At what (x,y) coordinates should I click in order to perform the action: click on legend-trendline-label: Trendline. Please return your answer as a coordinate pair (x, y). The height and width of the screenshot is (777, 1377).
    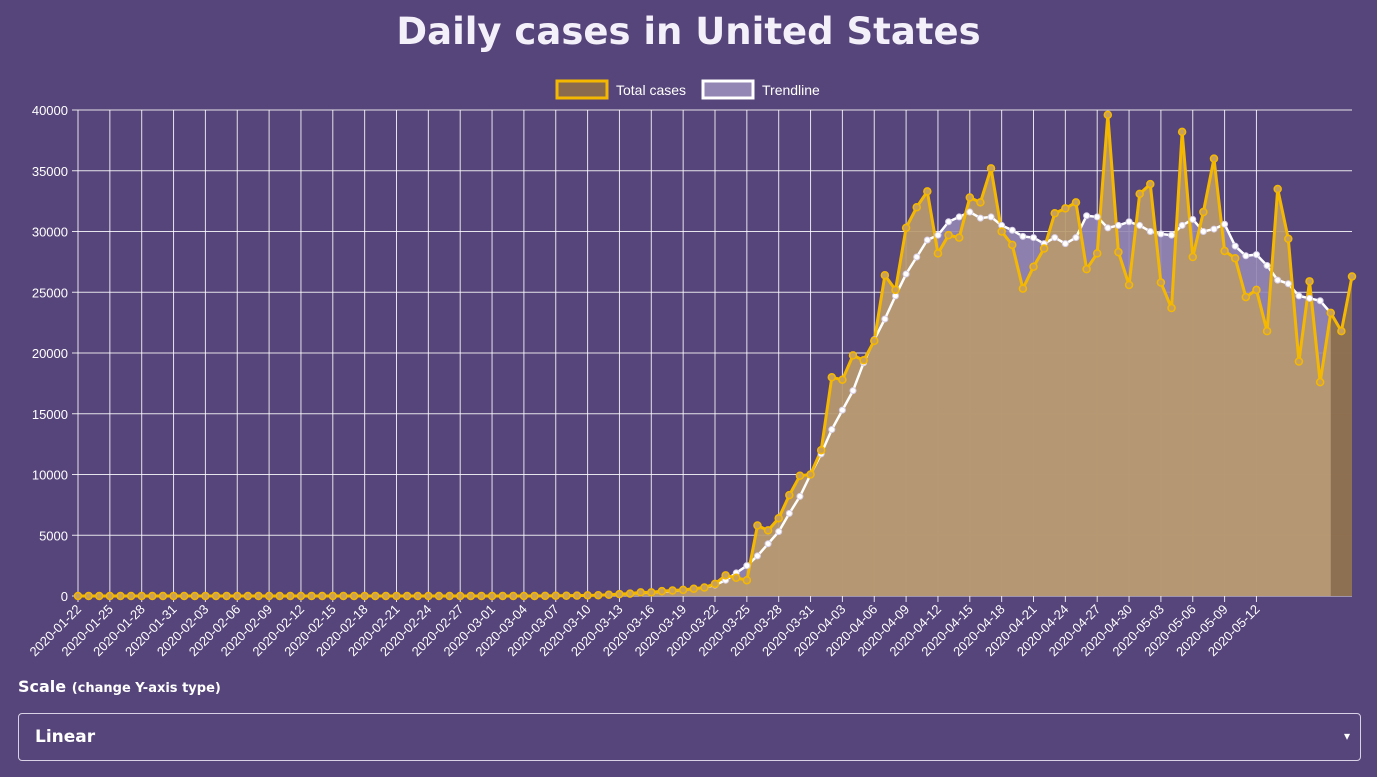
    Looking at the image, I should click on (791, 90).